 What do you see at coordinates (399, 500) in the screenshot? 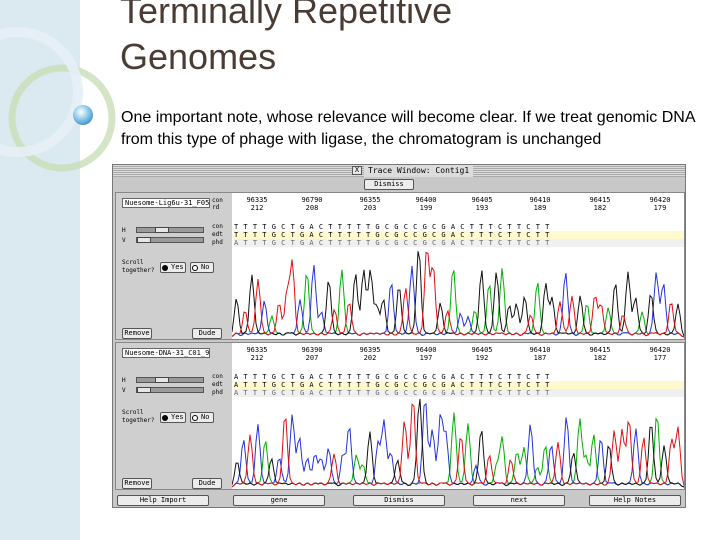
I see `dismiss-button: Dismiss` at bounding box center [399, 500].